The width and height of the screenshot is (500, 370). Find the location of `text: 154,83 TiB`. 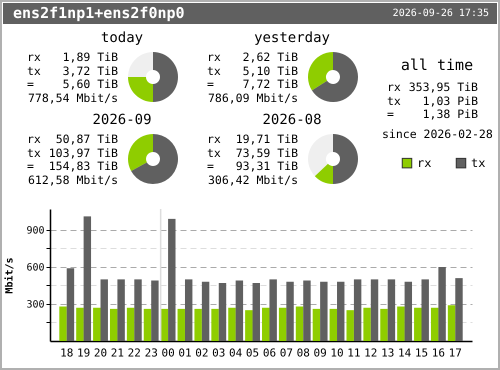

text: 154,83 TiB is located at coordinates (83, 166).